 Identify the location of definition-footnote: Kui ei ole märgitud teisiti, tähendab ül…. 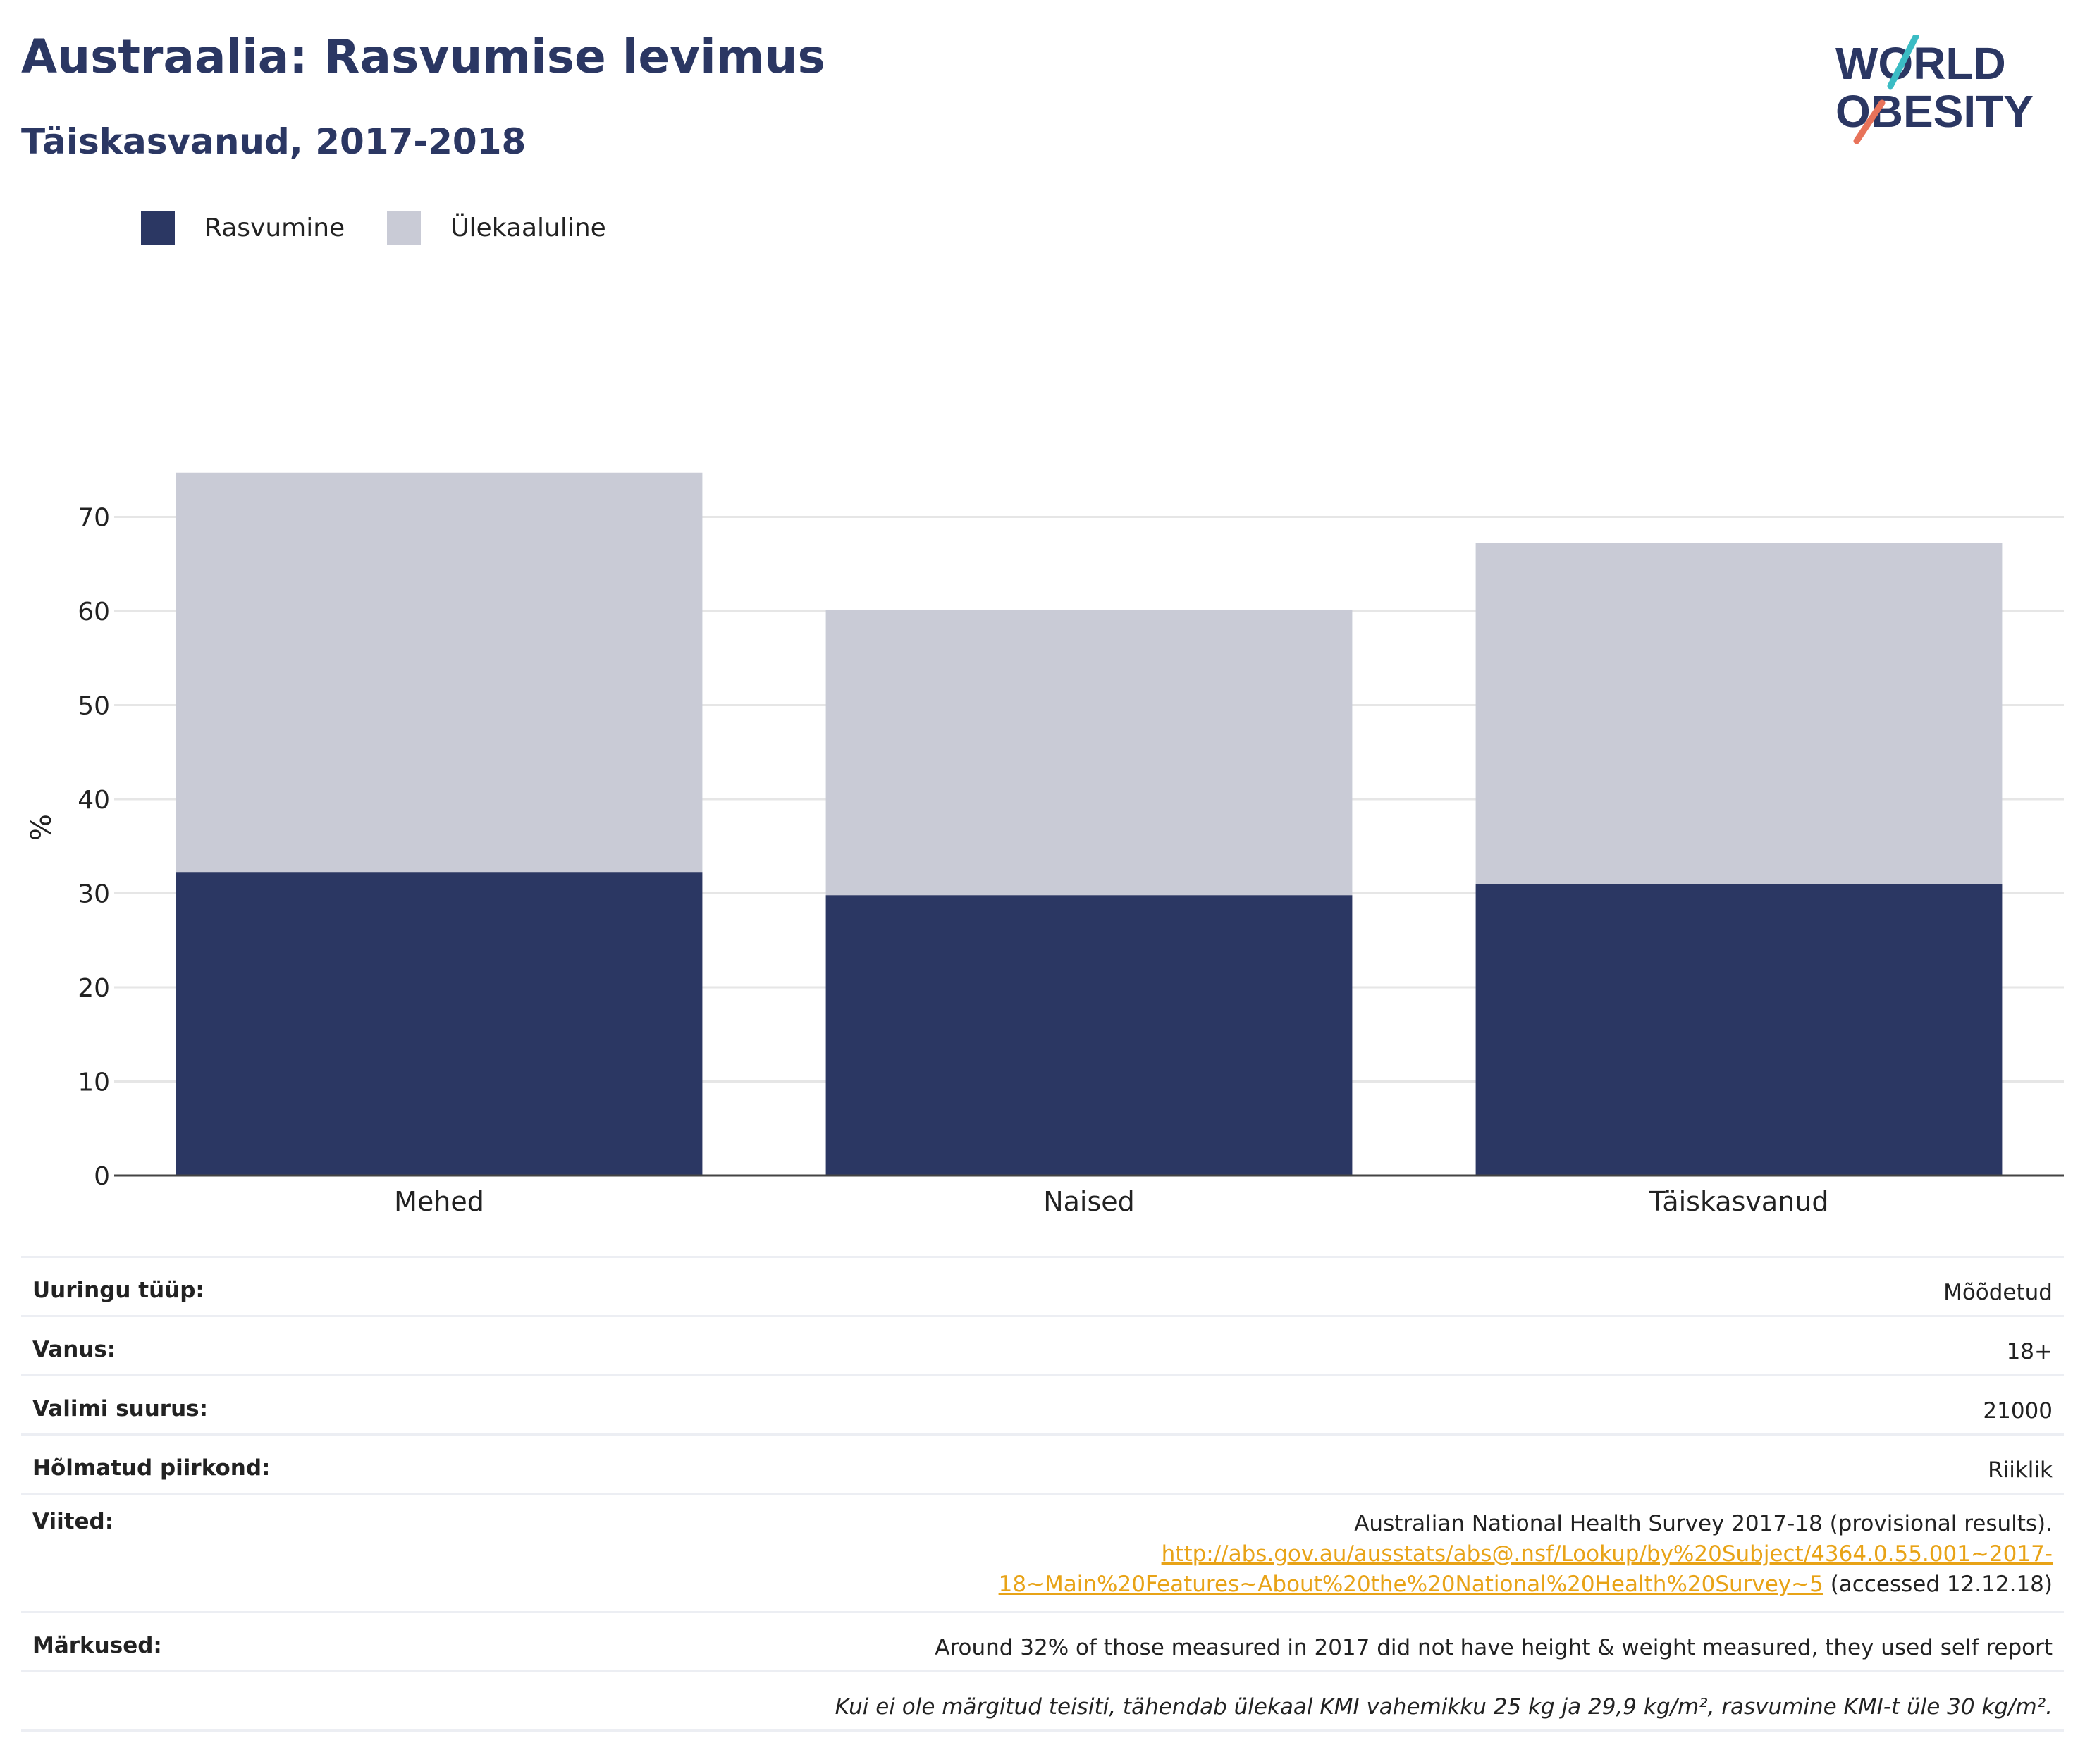
(1444, 1707).